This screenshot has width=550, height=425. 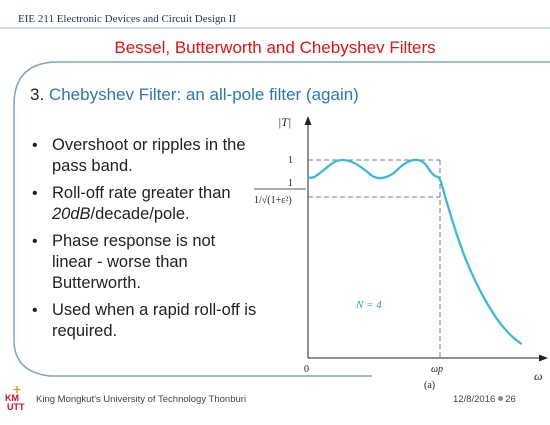 I want to click on ripple-numerator: 1, so click(x=290, y=183).